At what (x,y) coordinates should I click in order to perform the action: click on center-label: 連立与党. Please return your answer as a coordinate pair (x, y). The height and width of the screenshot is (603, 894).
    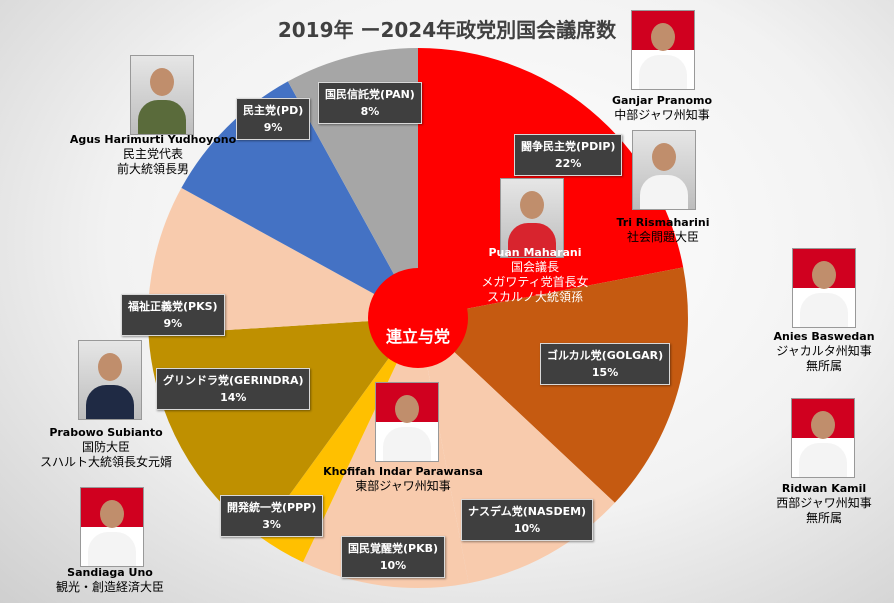
    Looking at the image, I should click on (417, 336).